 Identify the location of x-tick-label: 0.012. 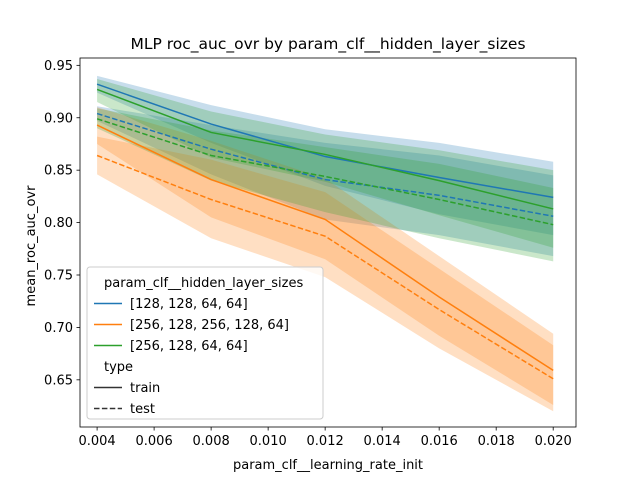
(325, 441).